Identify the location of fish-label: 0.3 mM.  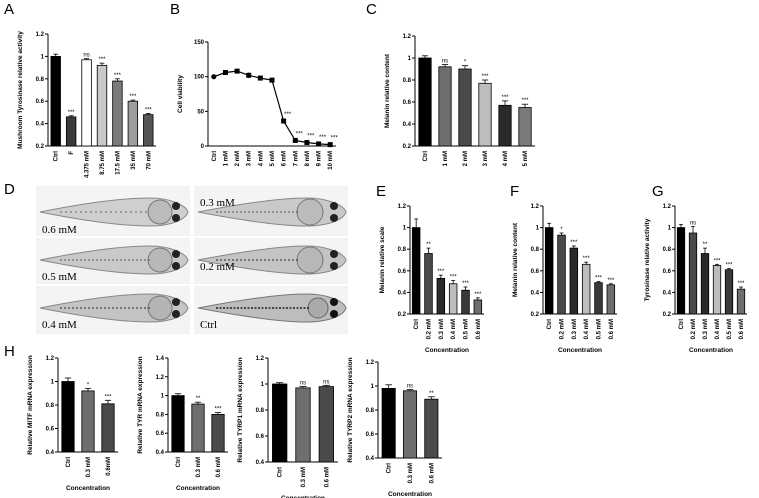
(217, 203).